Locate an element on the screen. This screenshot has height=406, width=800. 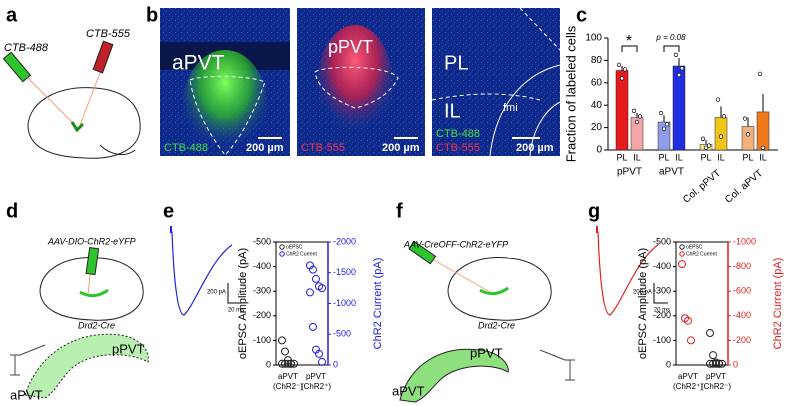
significance-bracket is located at coordinates (629, 48).